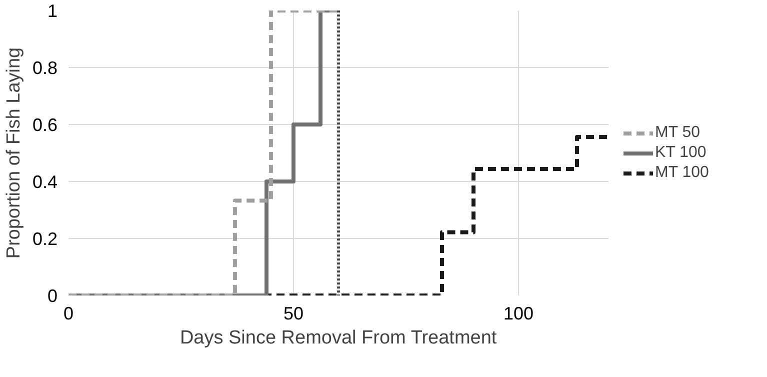  What do you see at coordinates (68, 314) in the screenshot?
I see `x-tick-label: 0` at bounding box center [68, 314].